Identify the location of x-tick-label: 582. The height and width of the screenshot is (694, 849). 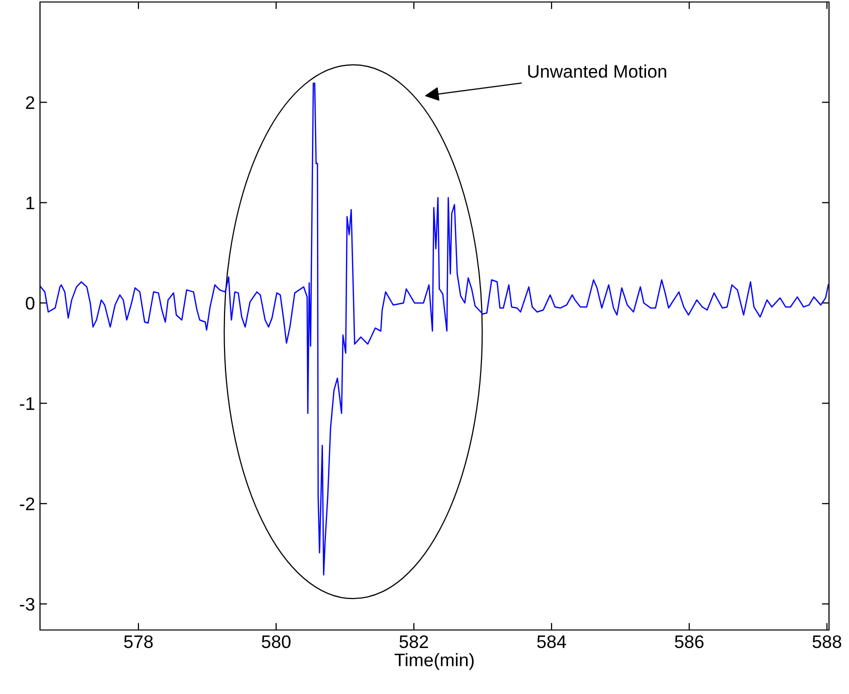
(414, 641).